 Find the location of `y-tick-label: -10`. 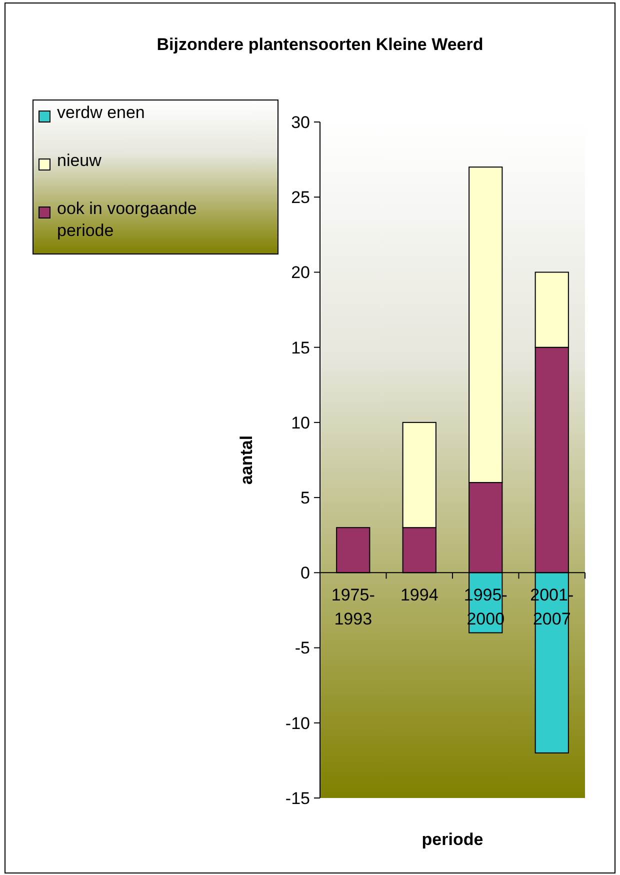

y-tick-label: -10 is located at coordinates (297, 723).